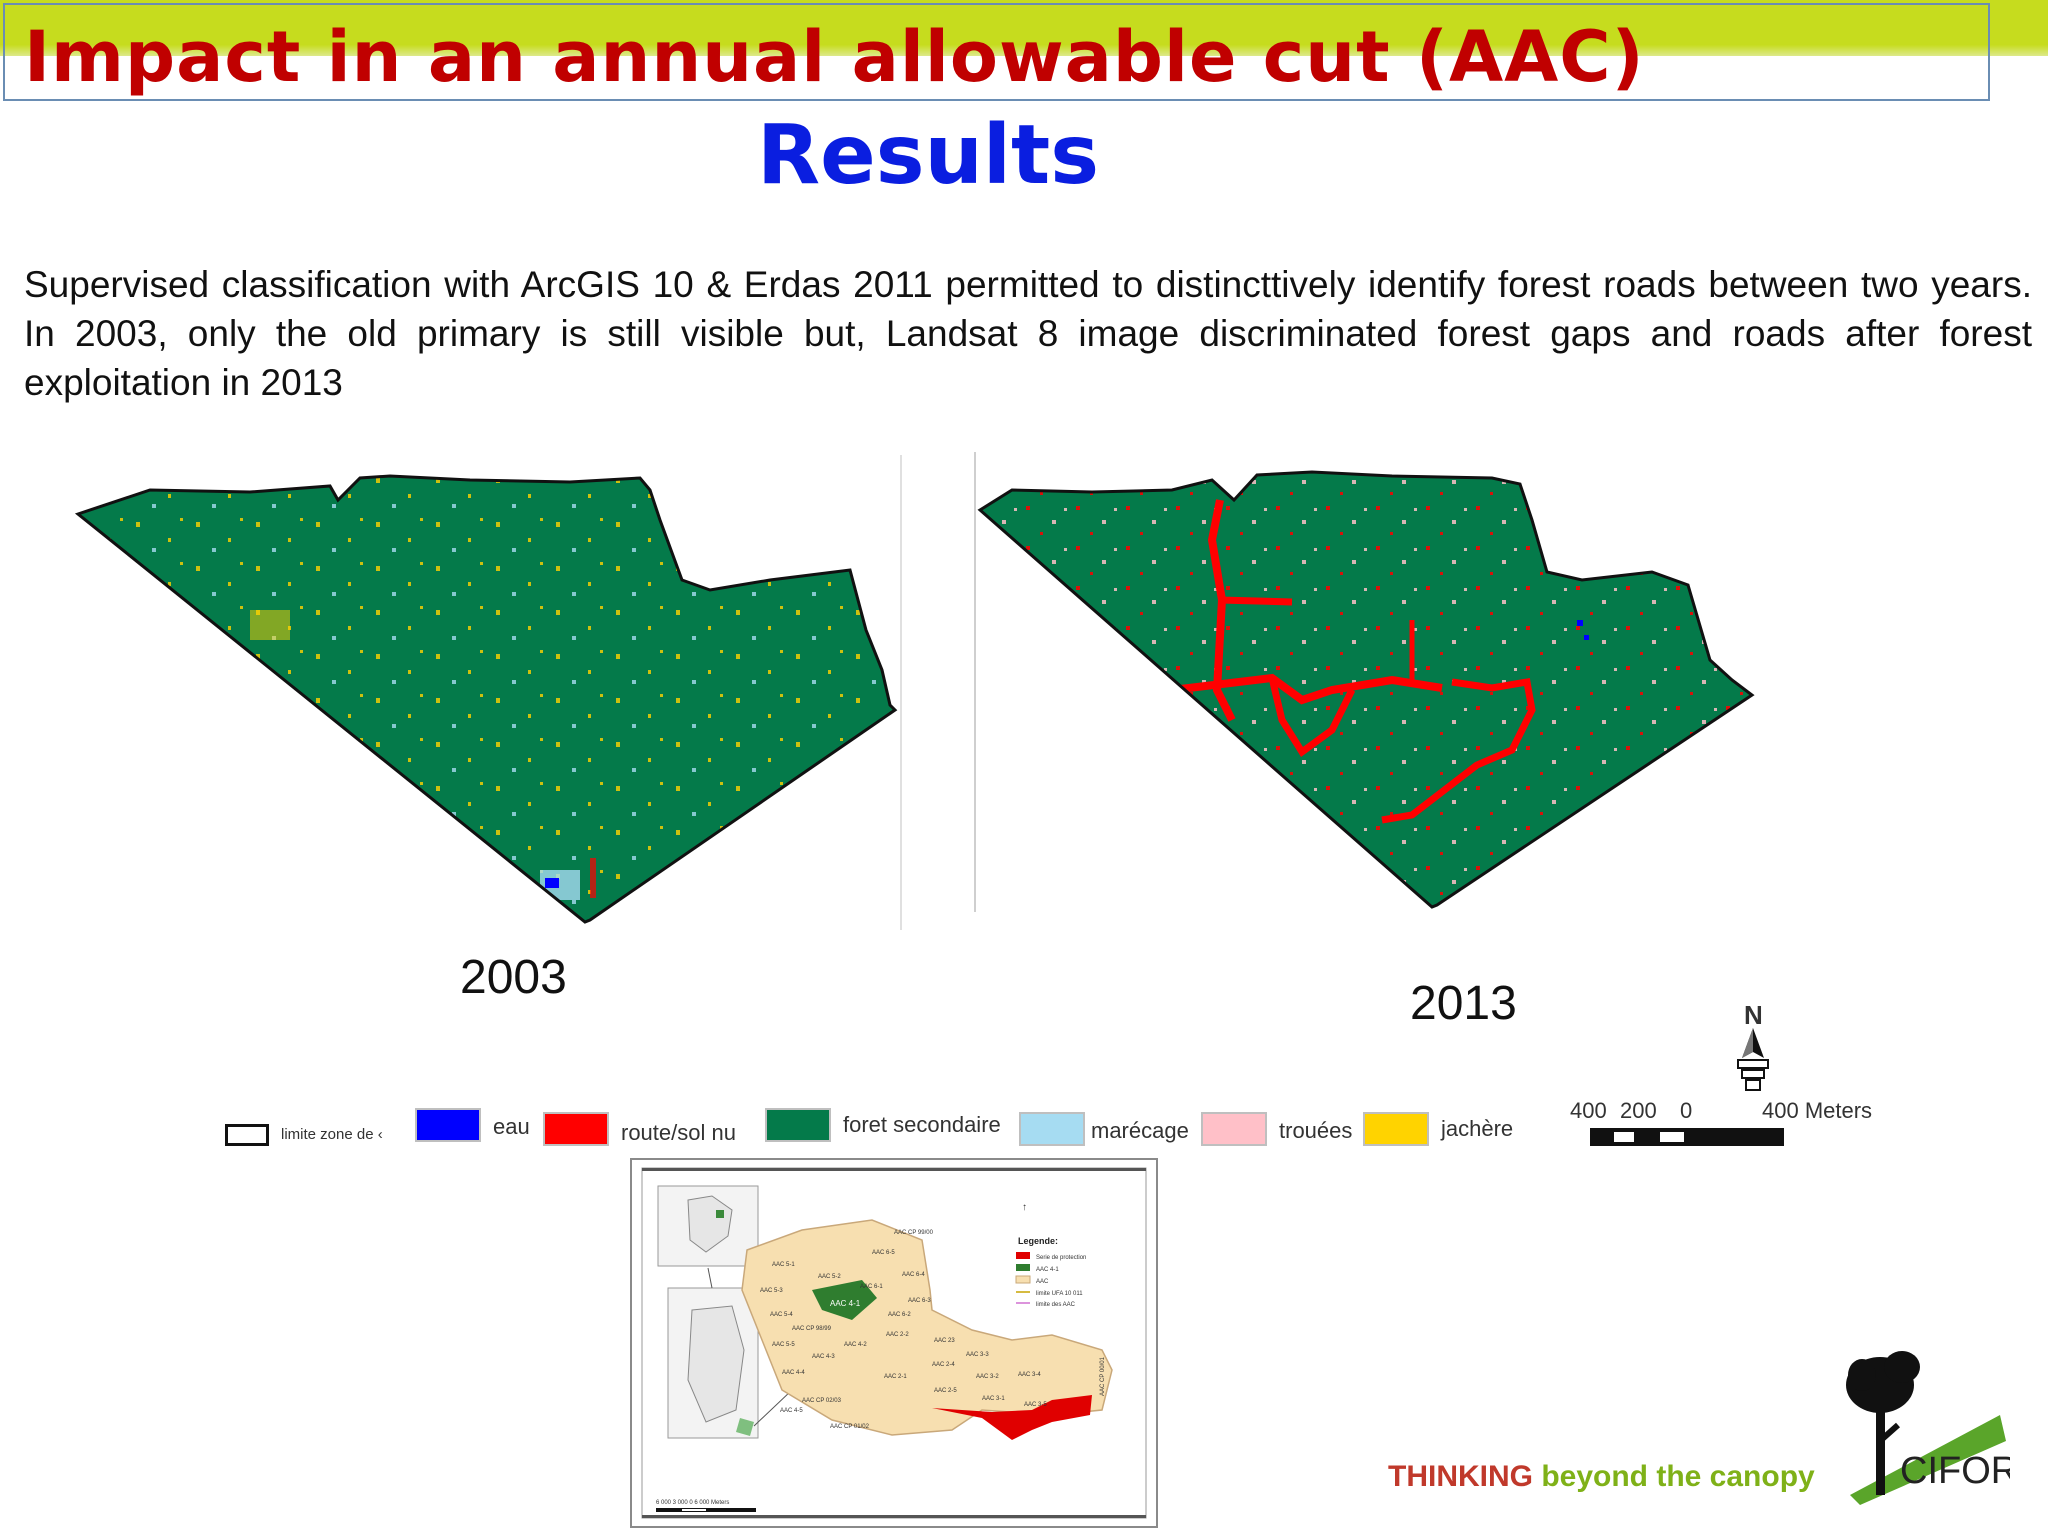 Image resolution: width=2048 pixels, height=1536 pixels. What do you see at coordinates (1588, 1110) in the screenshot?
I see `scale-tick: 400` at bounding box center [1588, 1110].